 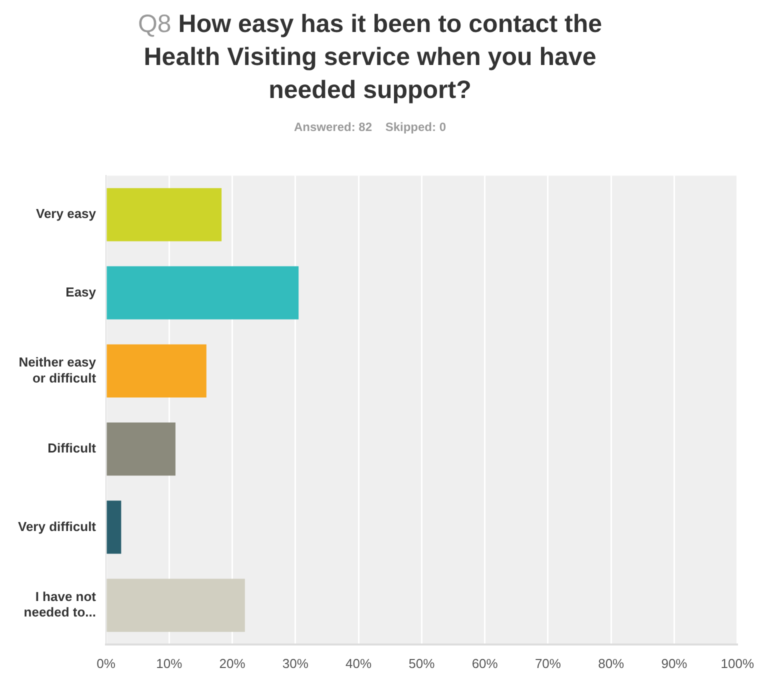 I want to click on x-tick-label: 70%, so click(x=548, y=663).